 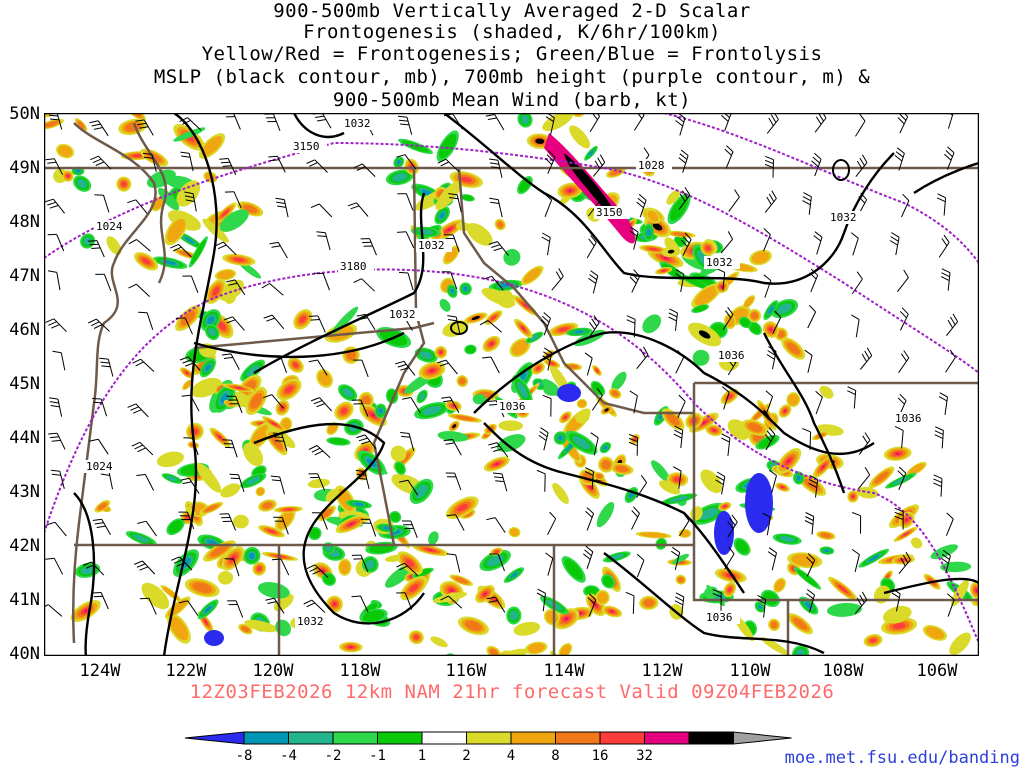 I want to click on lon-label-124w: 124W, so click(x=100, y=671).